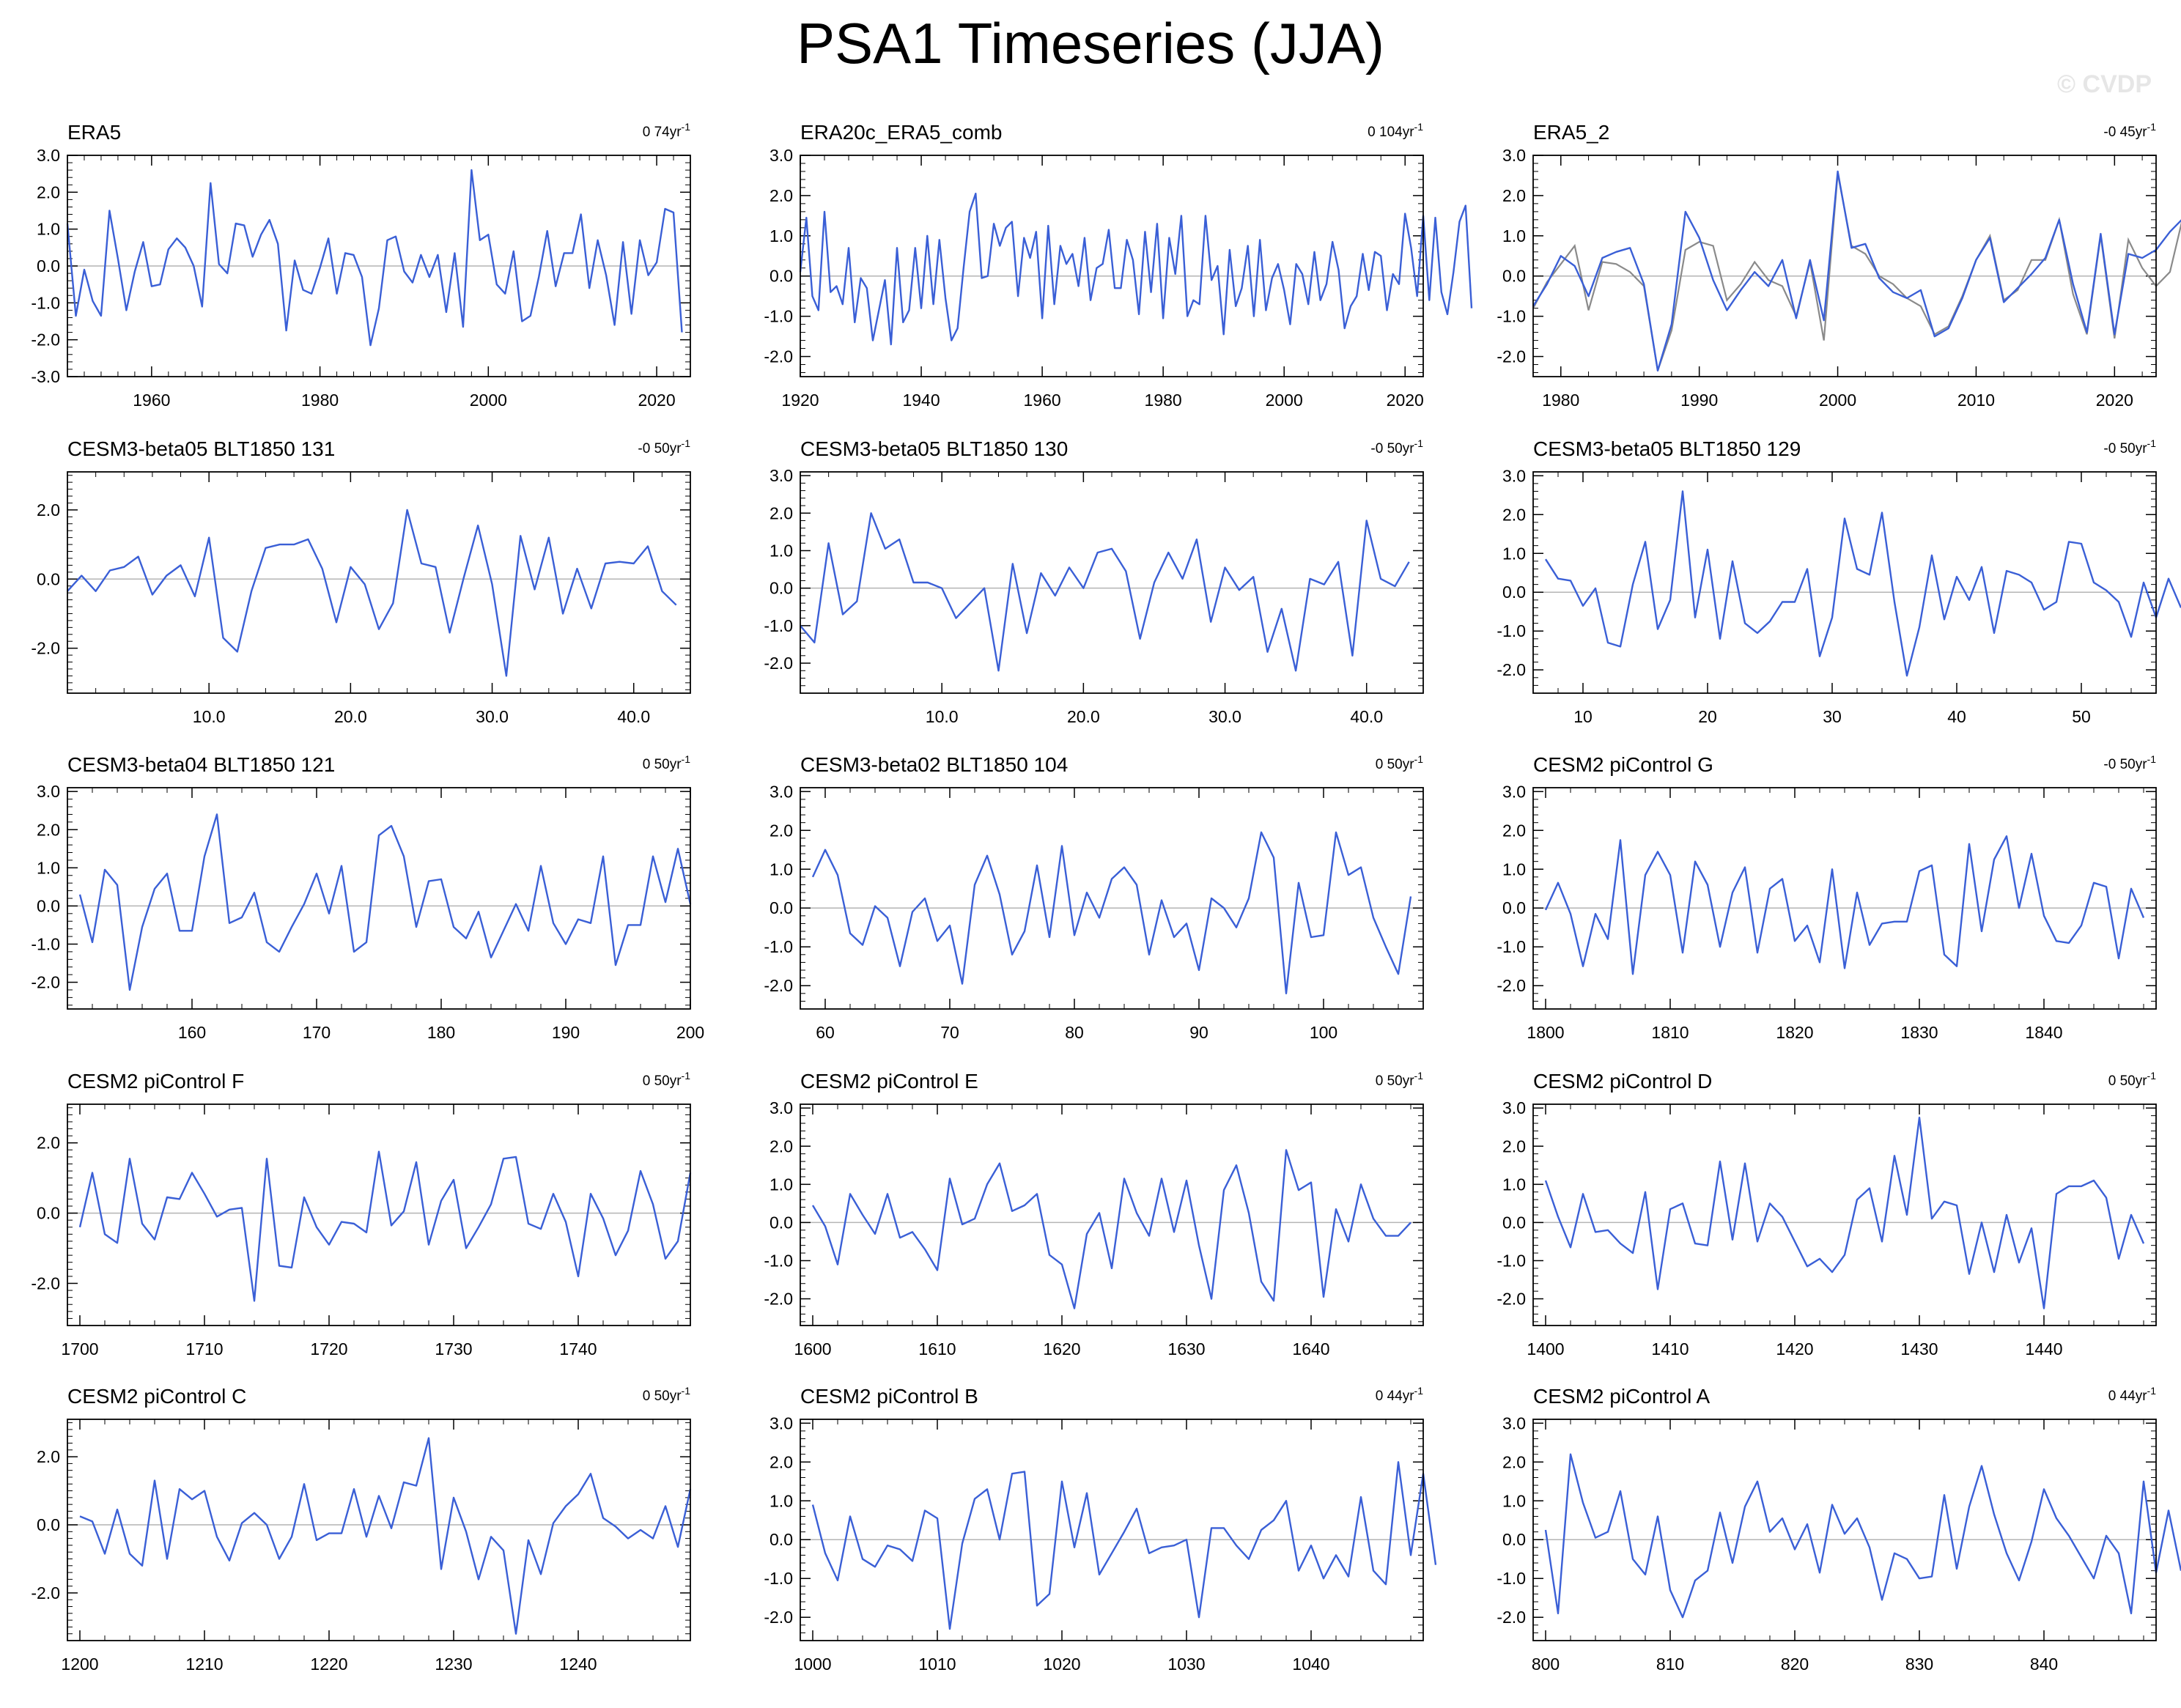 The image size is (2181, 1708). What do you see at coordinates (1395, 130) in the screenshot?
I see `trend-label: 0 104yr-1` at bounding box center [1395, 130].